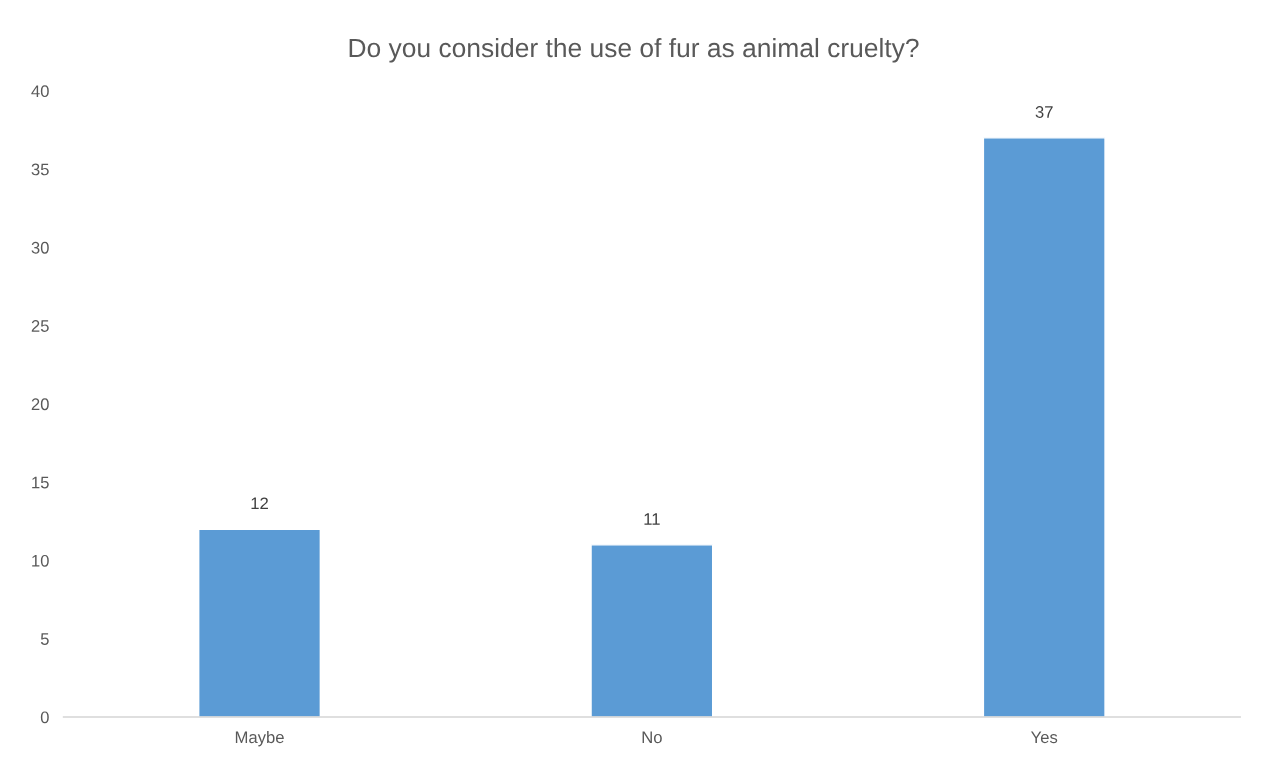  What do you see at coordinates (652, 519) in the screenshot?
I see `data-label: 11` at bounding box center [652, 519].